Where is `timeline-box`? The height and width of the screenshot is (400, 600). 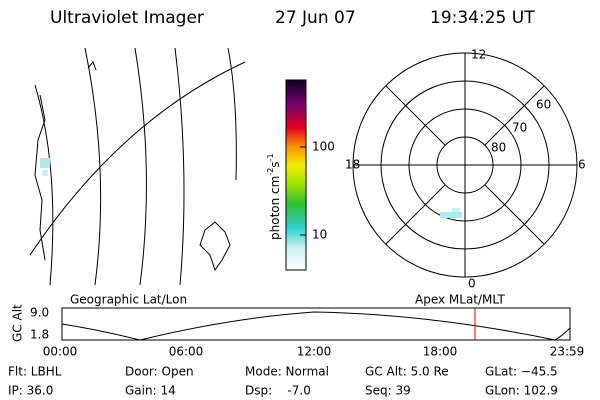
timeline-box is located at coordinates (316, 324).